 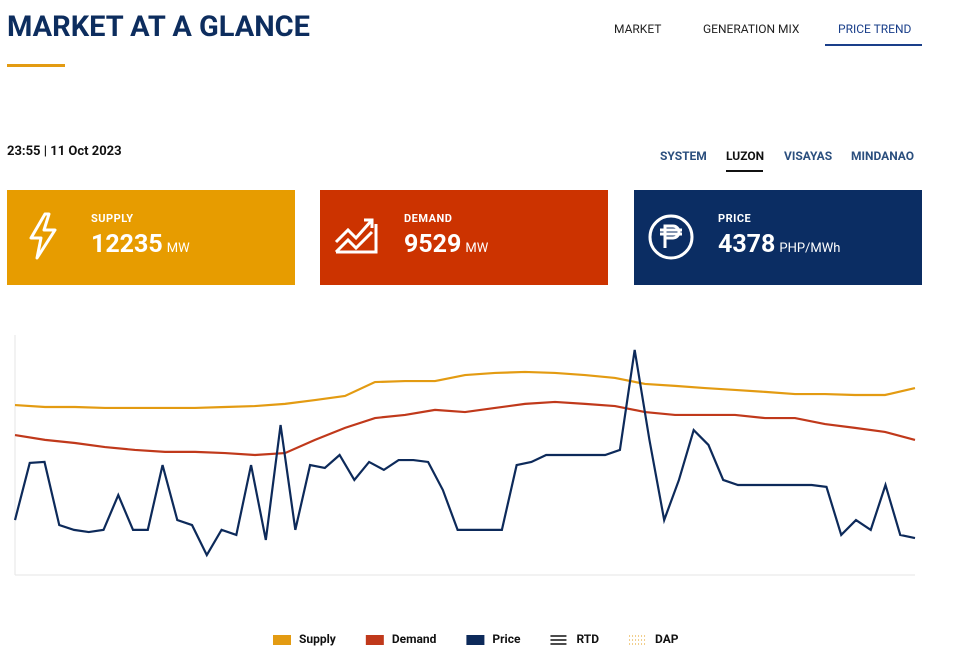 What do you see at coordinates (356, 236) in the screenshot?
I see `trend-icon` at bounding box center [356, 236].